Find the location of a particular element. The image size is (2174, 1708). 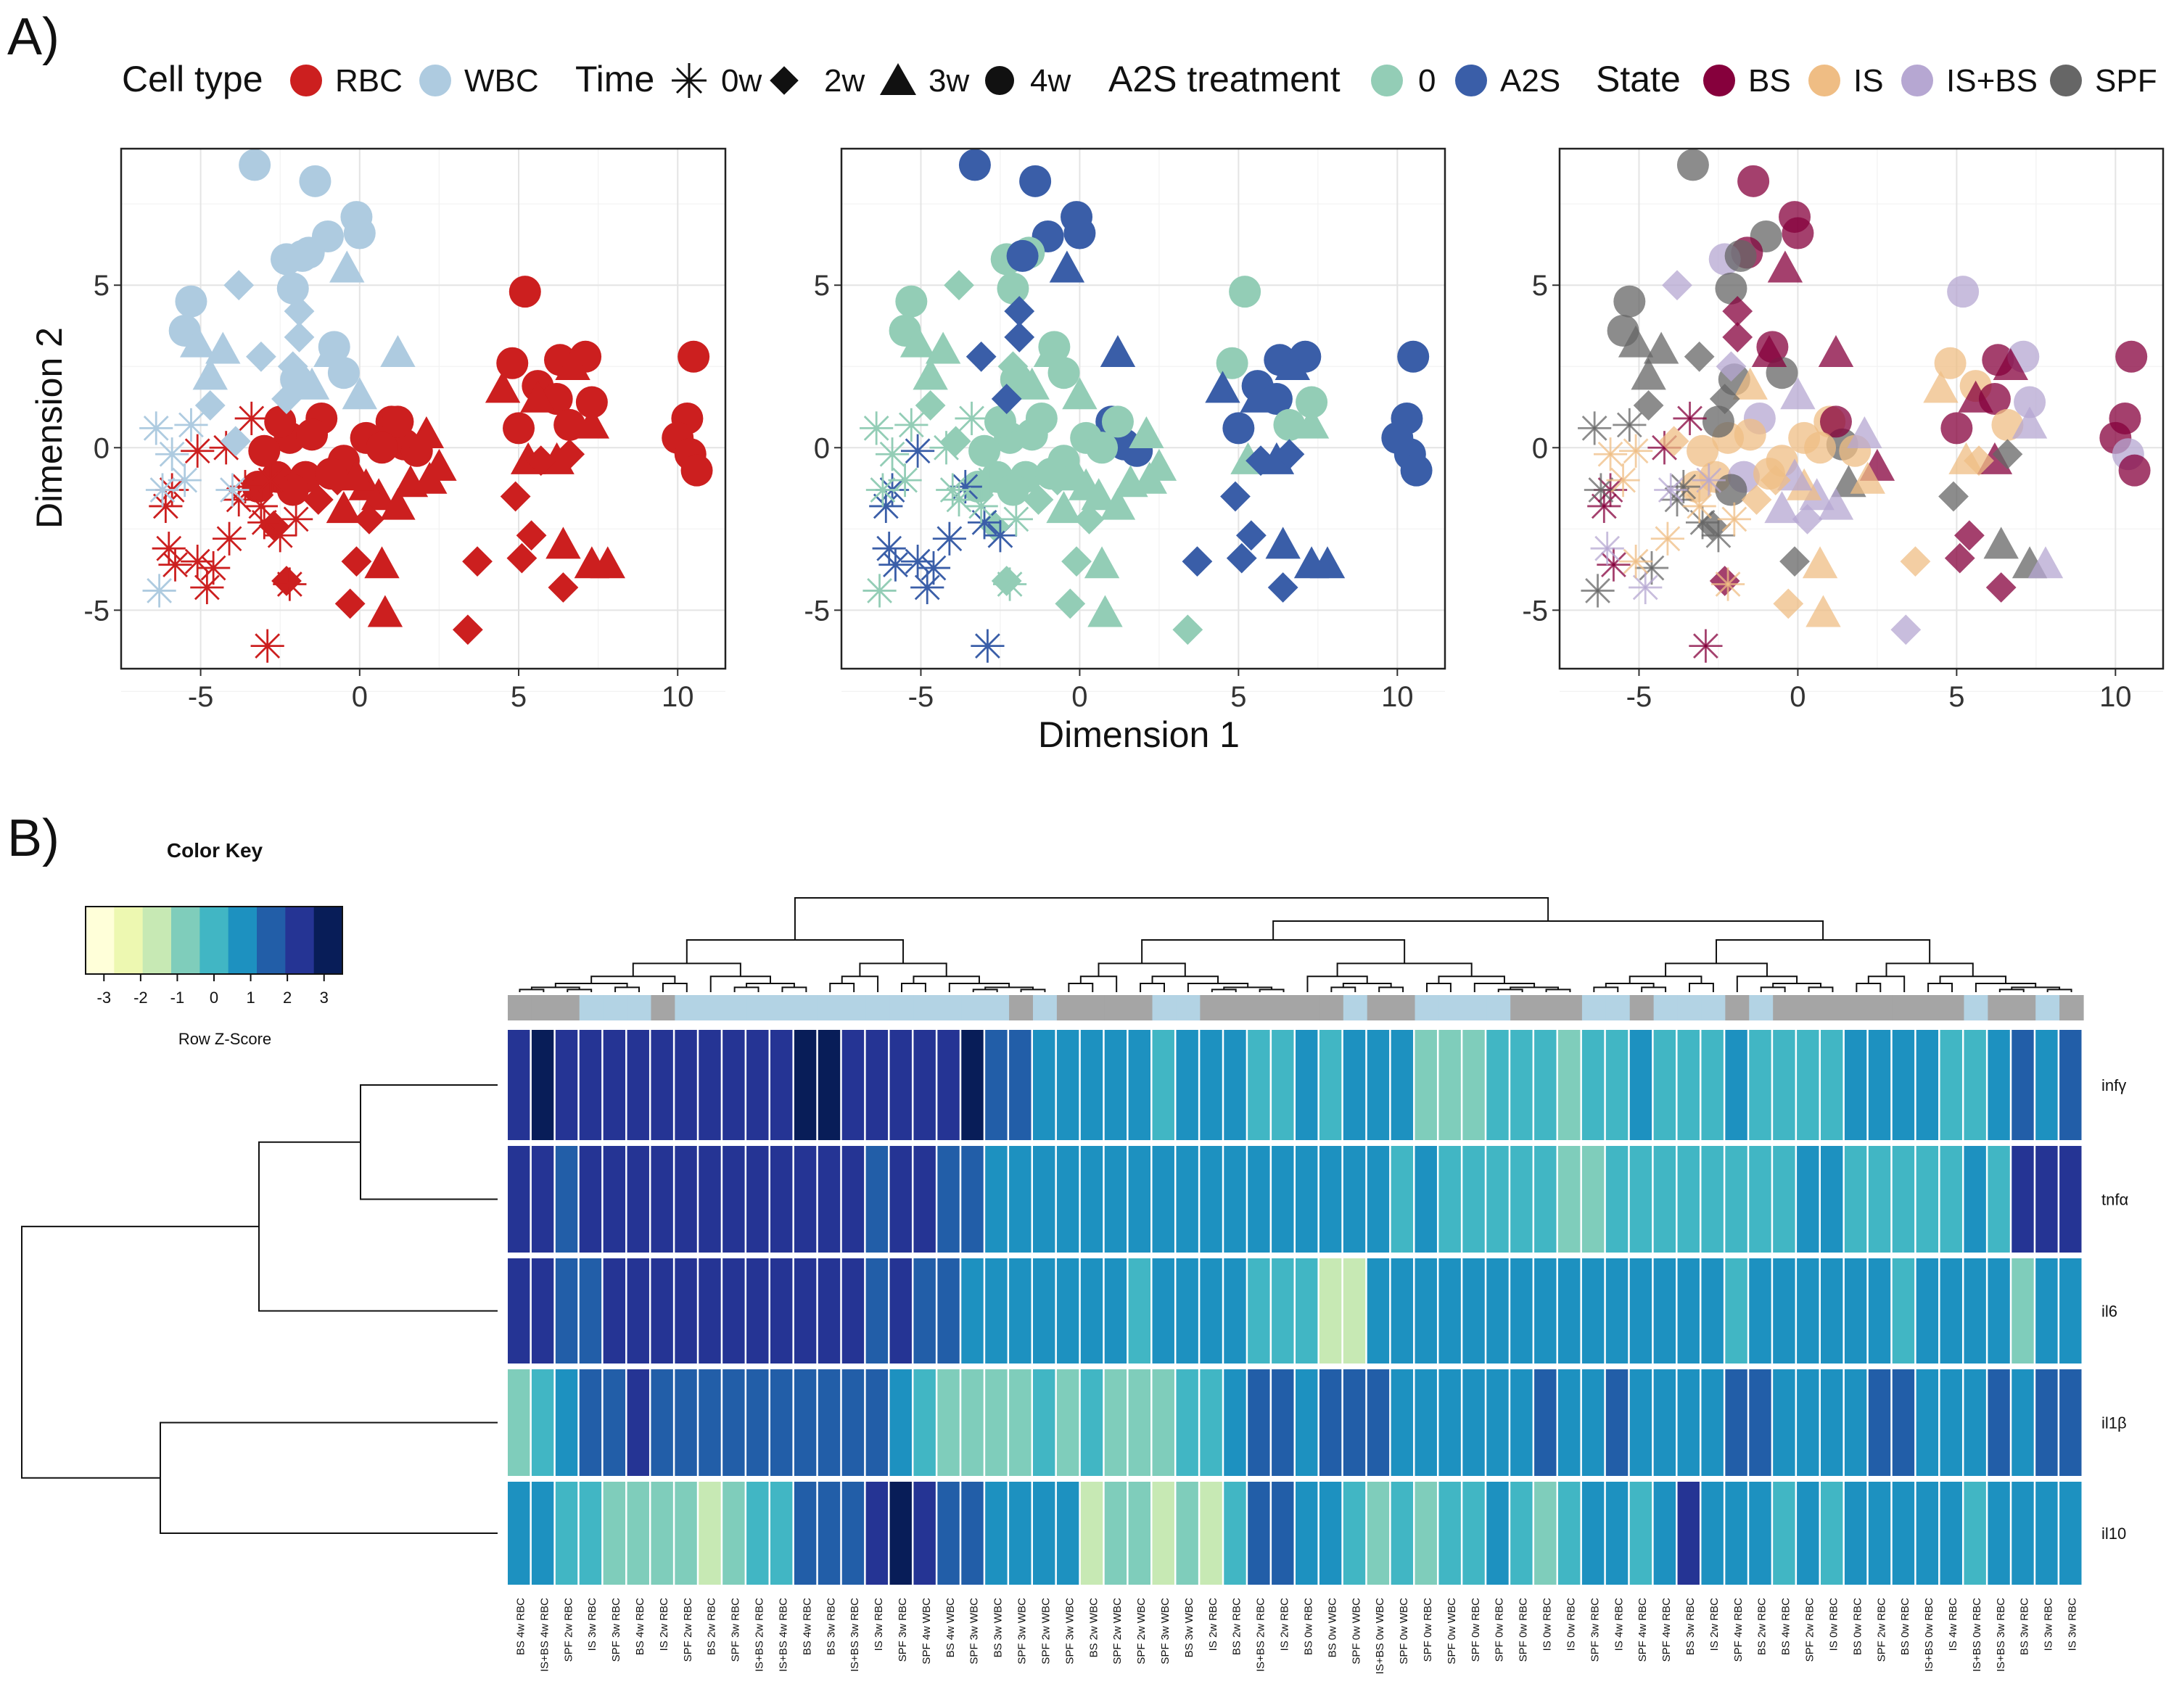

heatmap-column-label: SPF 3w WBC is located at coordinates (1165, 1631).